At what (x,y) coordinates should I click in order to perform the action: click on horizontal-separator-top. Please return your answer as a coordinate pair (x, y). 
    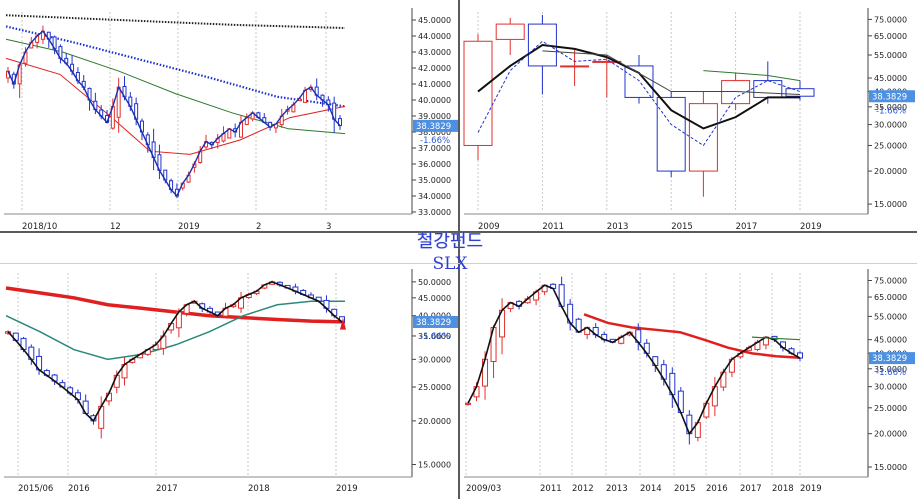
    Looking at the image, I should click on (458, 232).